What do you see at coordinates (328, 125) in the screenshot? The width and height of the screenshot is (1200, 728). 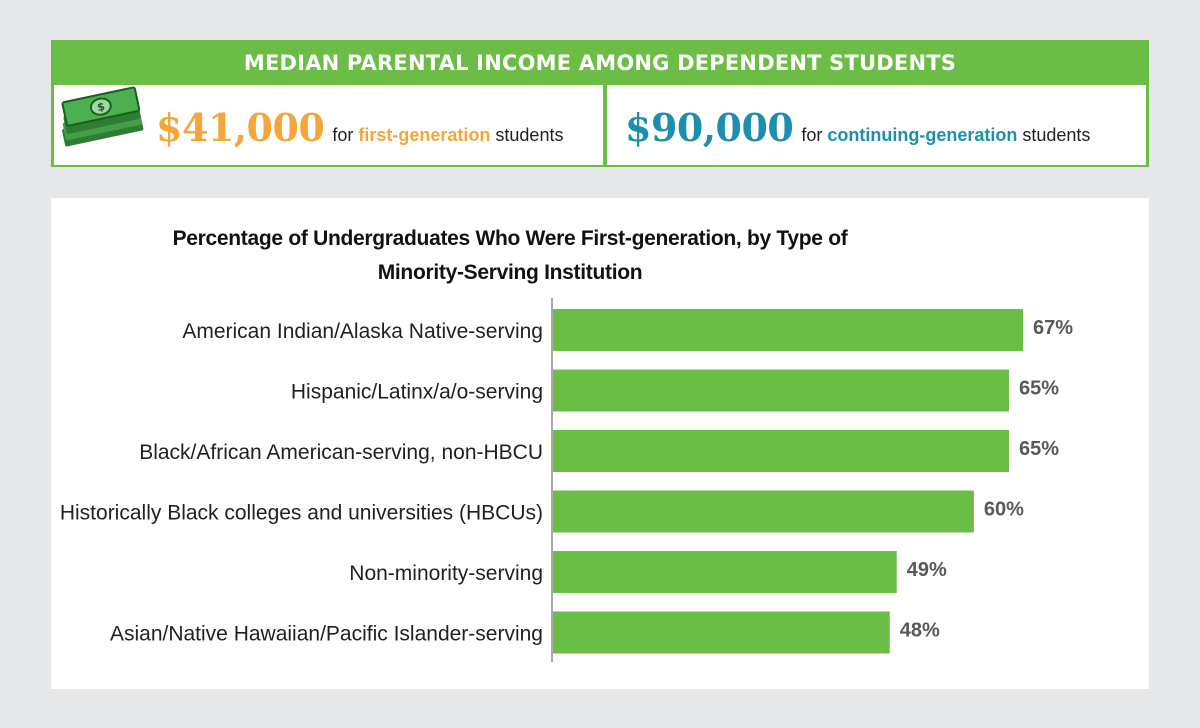 I see `first-generation-income-cell: $ $41,000 for first-generation students` at bounding box center [328, 125].